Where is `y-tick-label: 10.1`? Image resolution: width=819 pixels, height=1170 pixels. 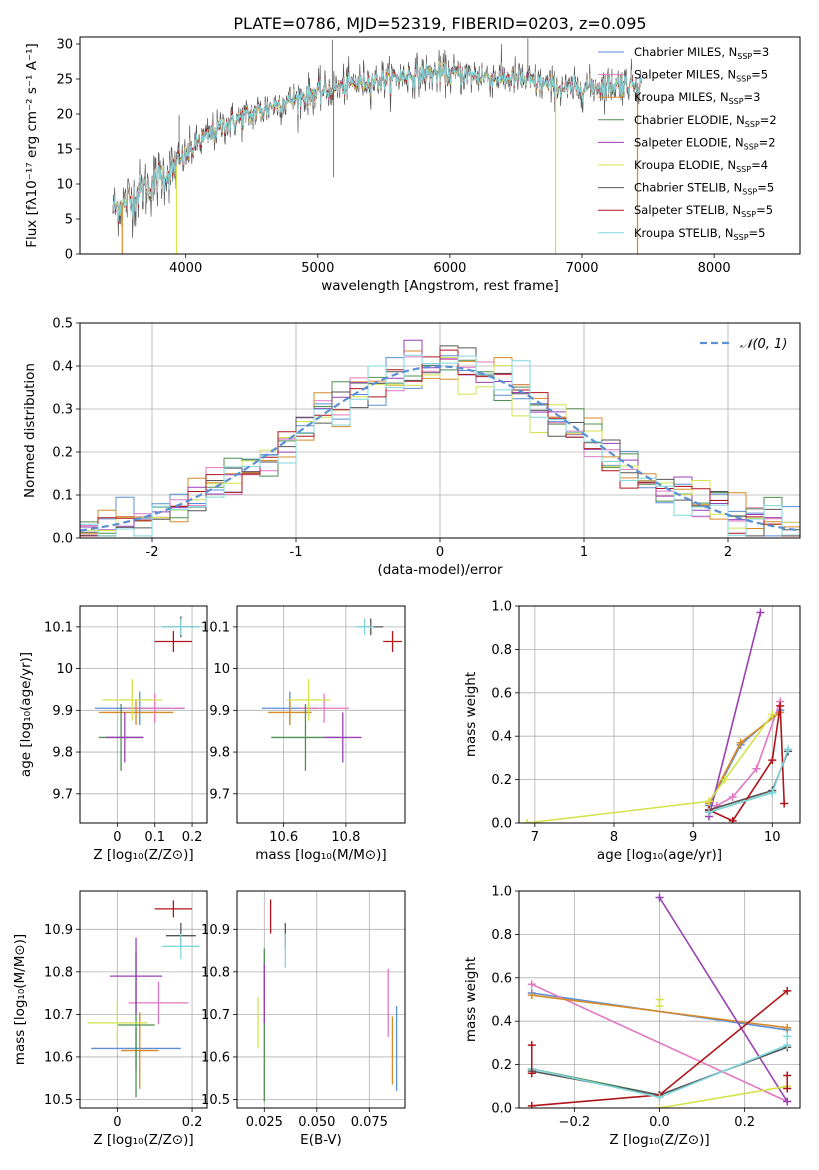
y-tick-label: 10.1 is located at coordinates (58, 627).